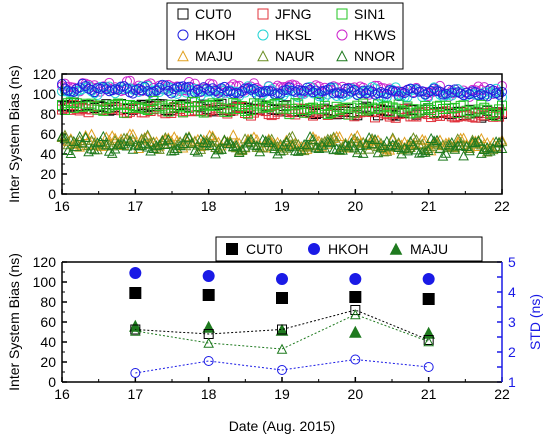 The image size is (550, 441). Describe the element at coordinates (282, 426) in the screenshot. I see `x-axis-label: Date (Aug. 2015)` at that location.